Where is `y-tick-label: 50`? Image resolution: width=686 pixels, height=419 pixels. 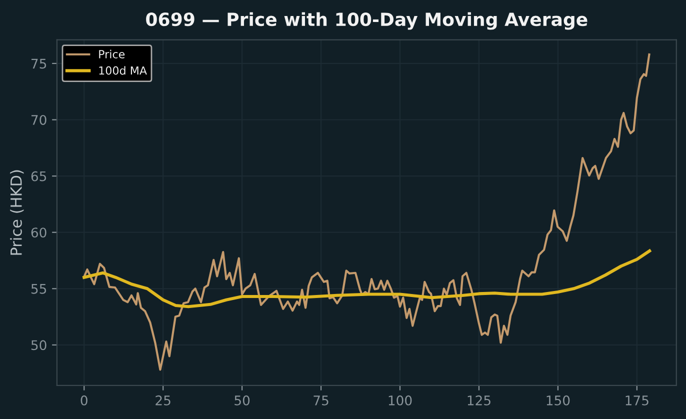
y-tick-label: 50 is located at coordinates (38, 345).